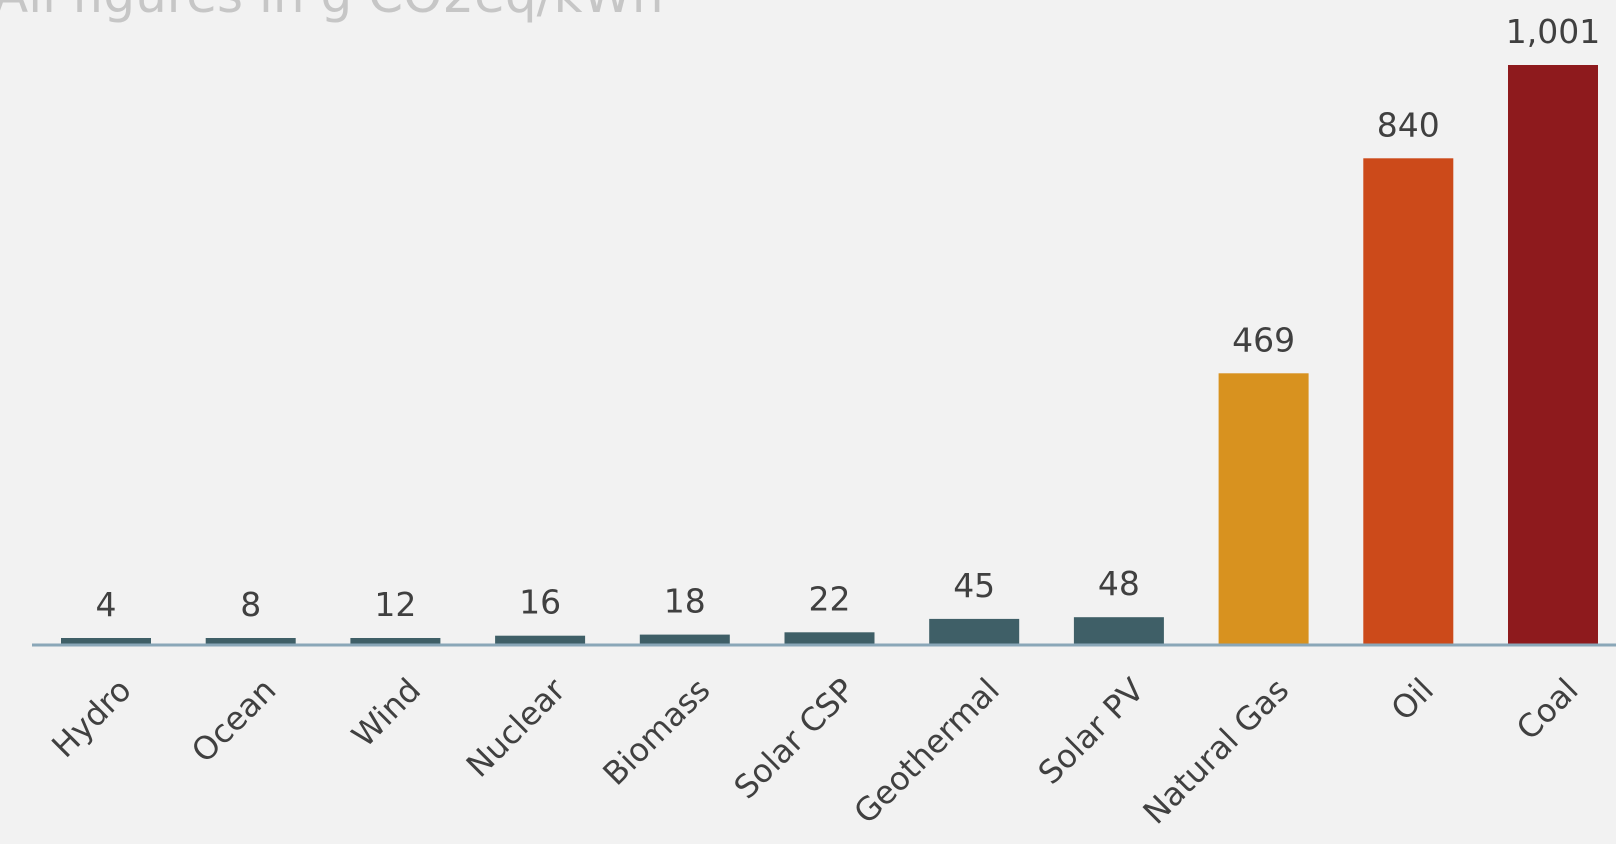 Image resolution: width=1616 pixels, height=844 pixels. I want to click on bar-solar-csp, so click(829, 638).